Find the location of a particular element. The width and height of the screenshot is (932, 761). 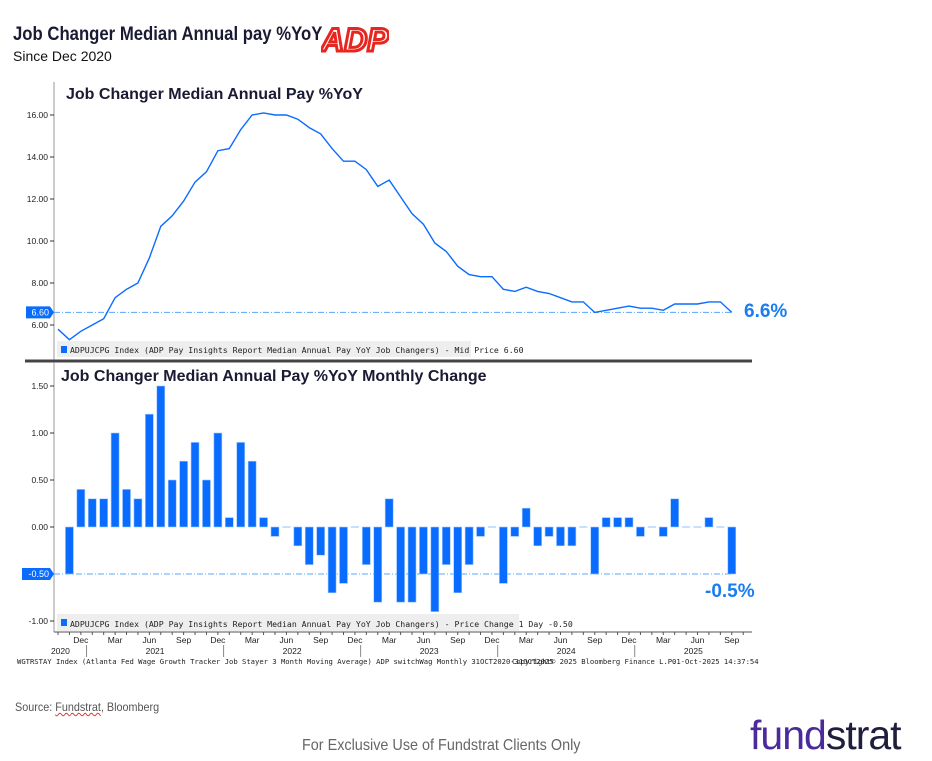

fundstrat-logo: fundstrat is located at coordinates (826, 735).